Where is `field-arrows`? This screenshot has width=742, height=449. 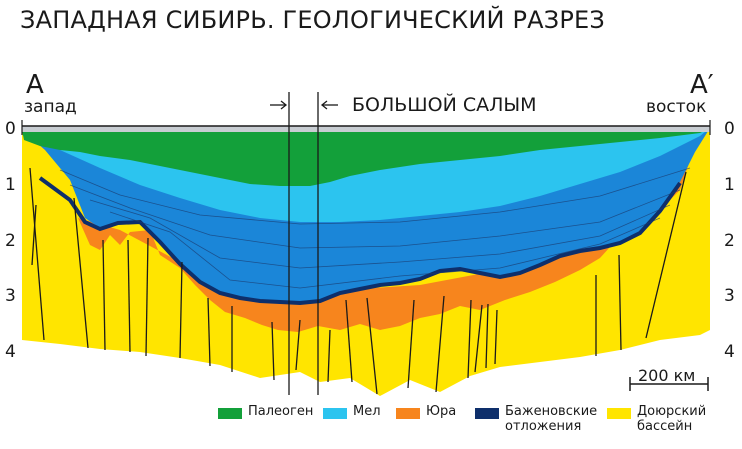 field-arrows is located at coordinates (304, 105).